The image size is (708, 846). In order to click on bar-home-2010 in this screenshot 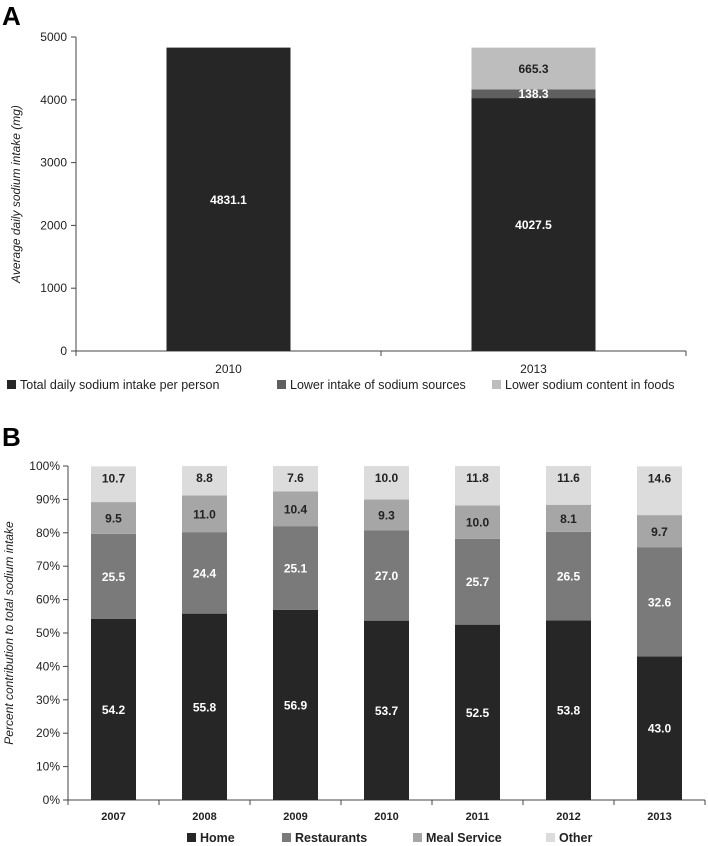, I will do `click(386, 710)`.